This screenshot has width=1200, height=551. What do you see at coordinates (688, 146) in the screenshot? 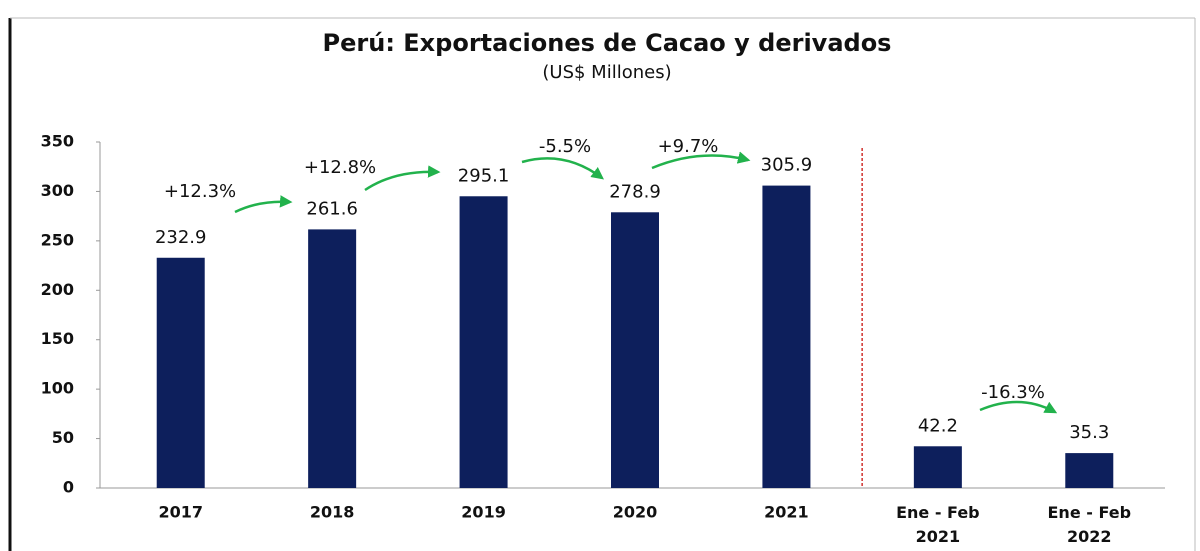
I see `growth-label: +9.7%` at bounding box center [688, 146].